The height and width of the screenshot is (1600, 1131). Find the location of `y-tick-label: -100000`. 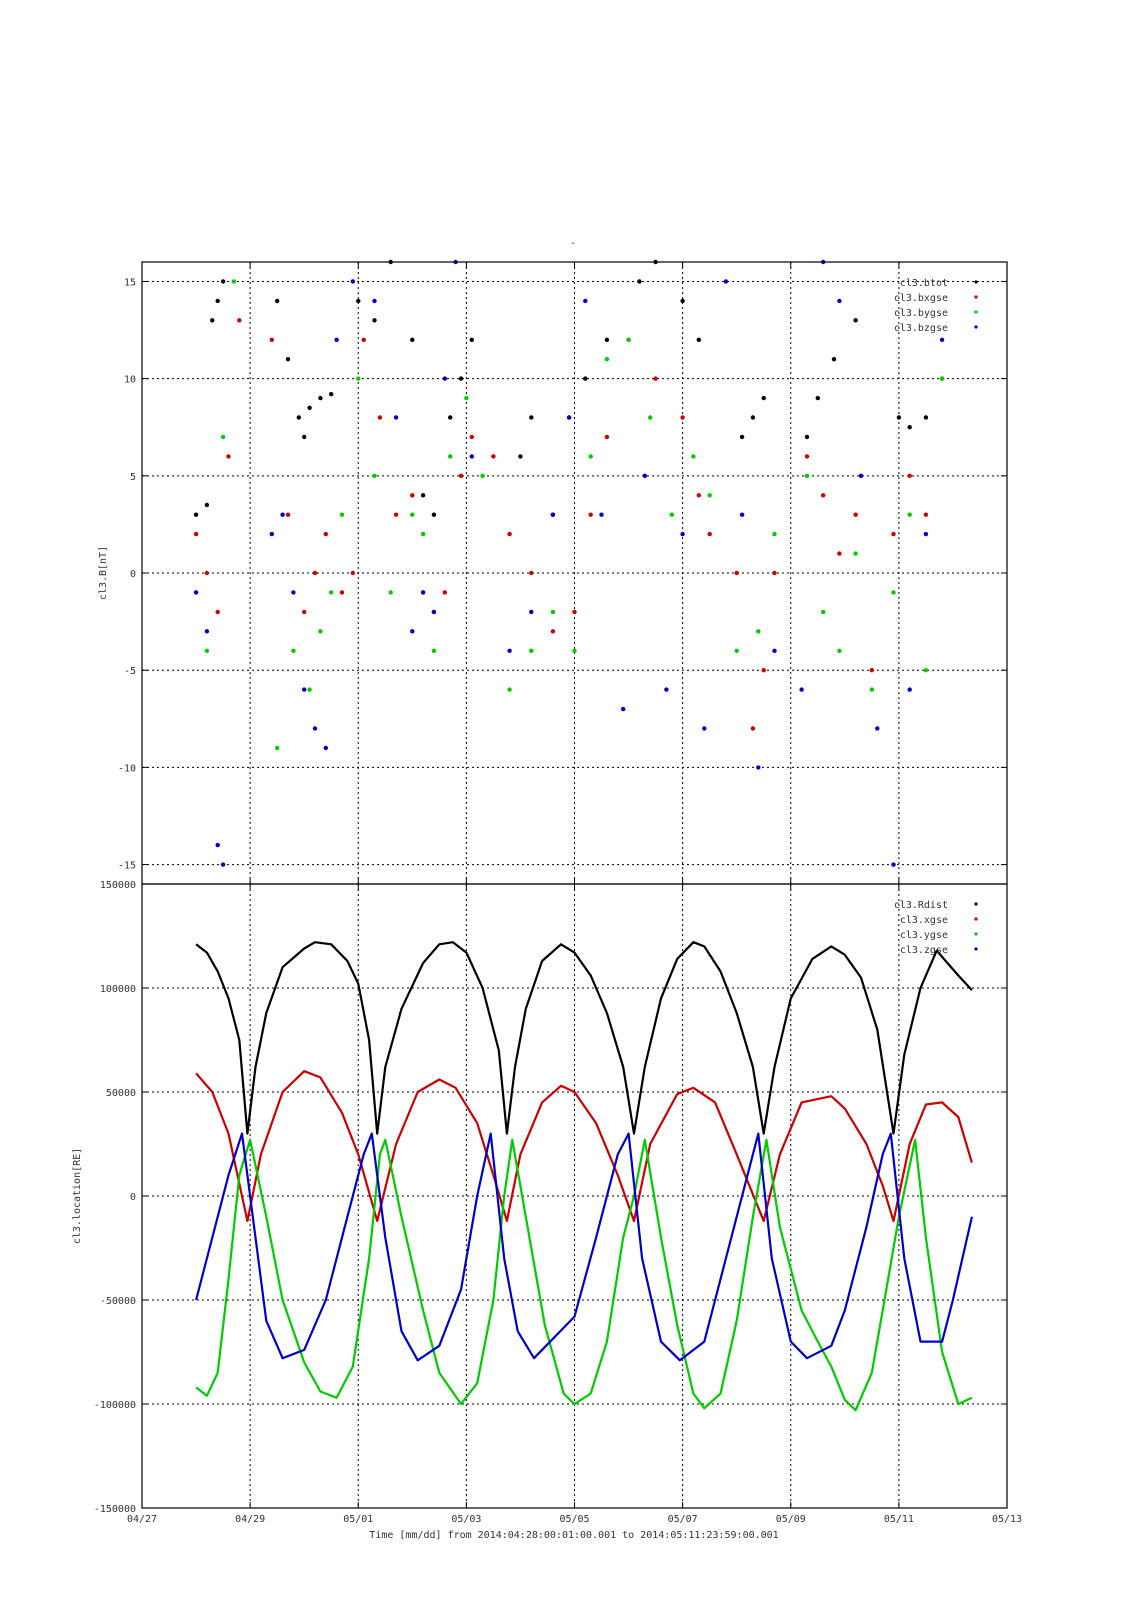

y-tick-label: -100000 is located at coordinates (115, 1405).